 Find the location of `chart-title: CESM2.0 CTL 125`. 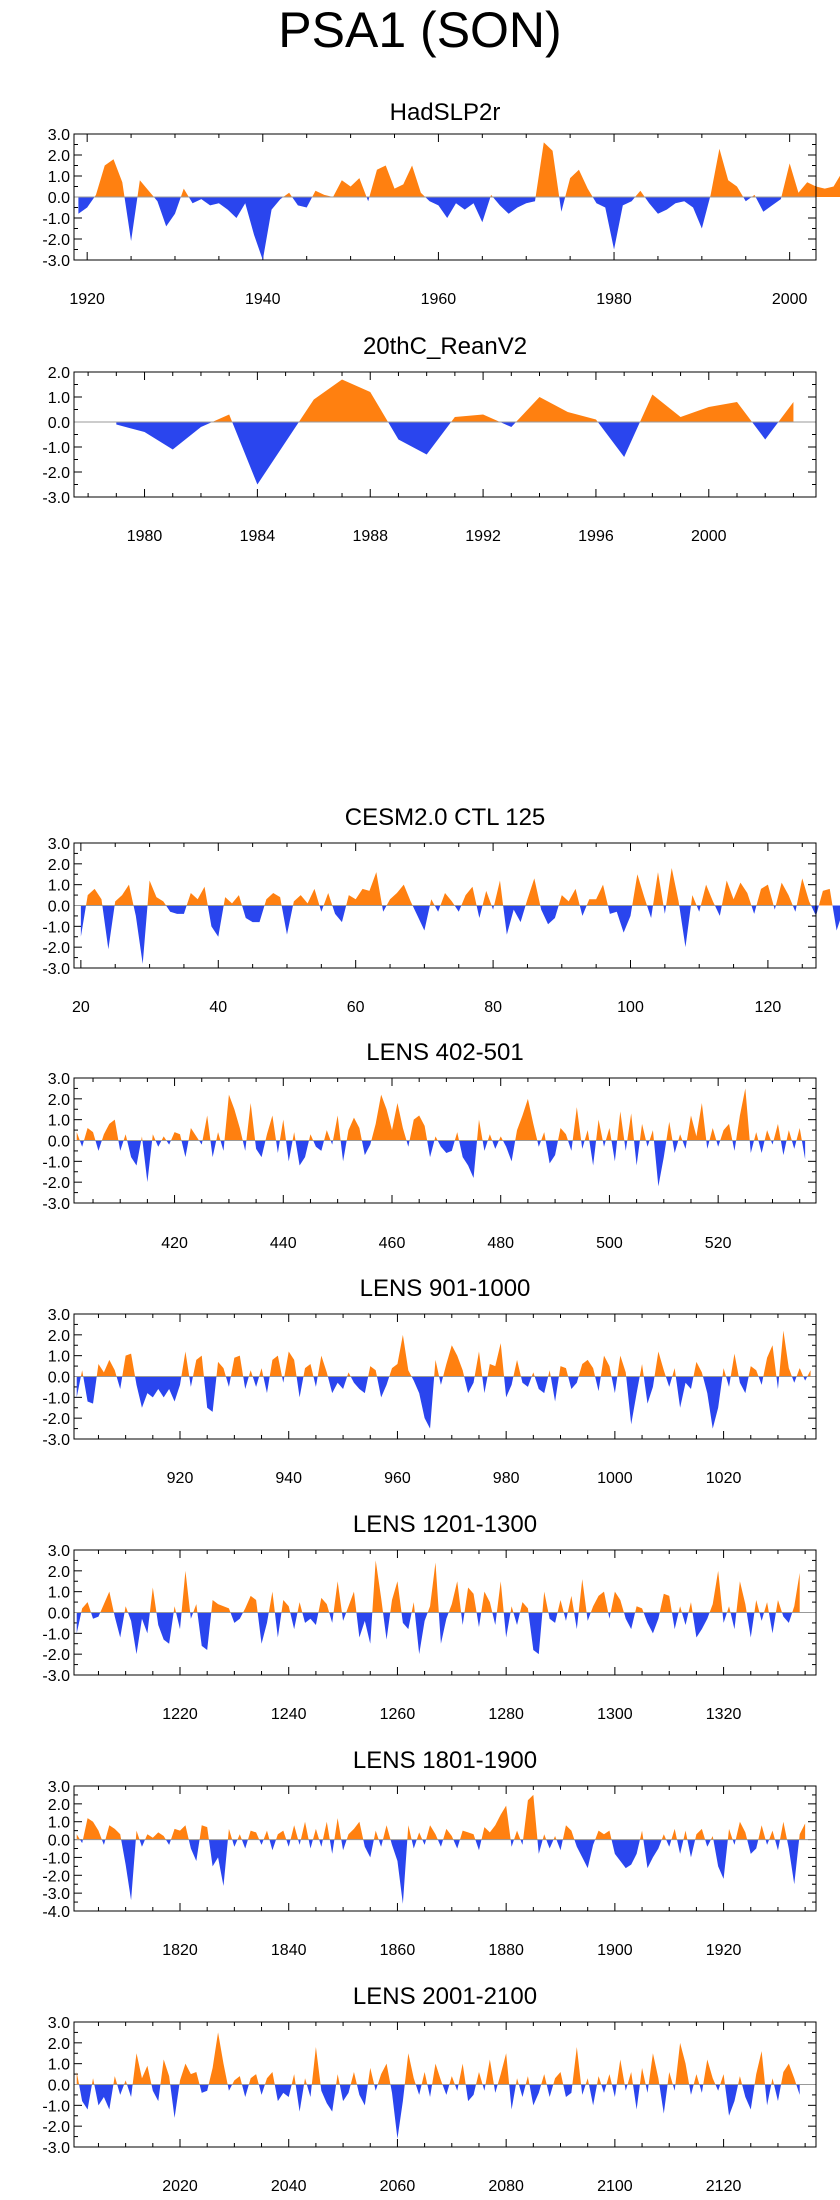

chart-title: CESM2.0 CTL 125 is located at coordinates (445, 817).